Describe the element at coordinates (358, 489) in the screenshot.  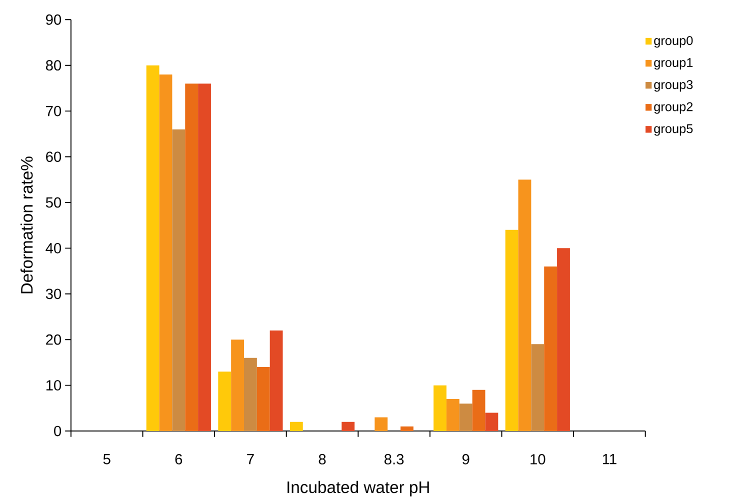
I see `x-axis-title: Incubated water pH` at that location.